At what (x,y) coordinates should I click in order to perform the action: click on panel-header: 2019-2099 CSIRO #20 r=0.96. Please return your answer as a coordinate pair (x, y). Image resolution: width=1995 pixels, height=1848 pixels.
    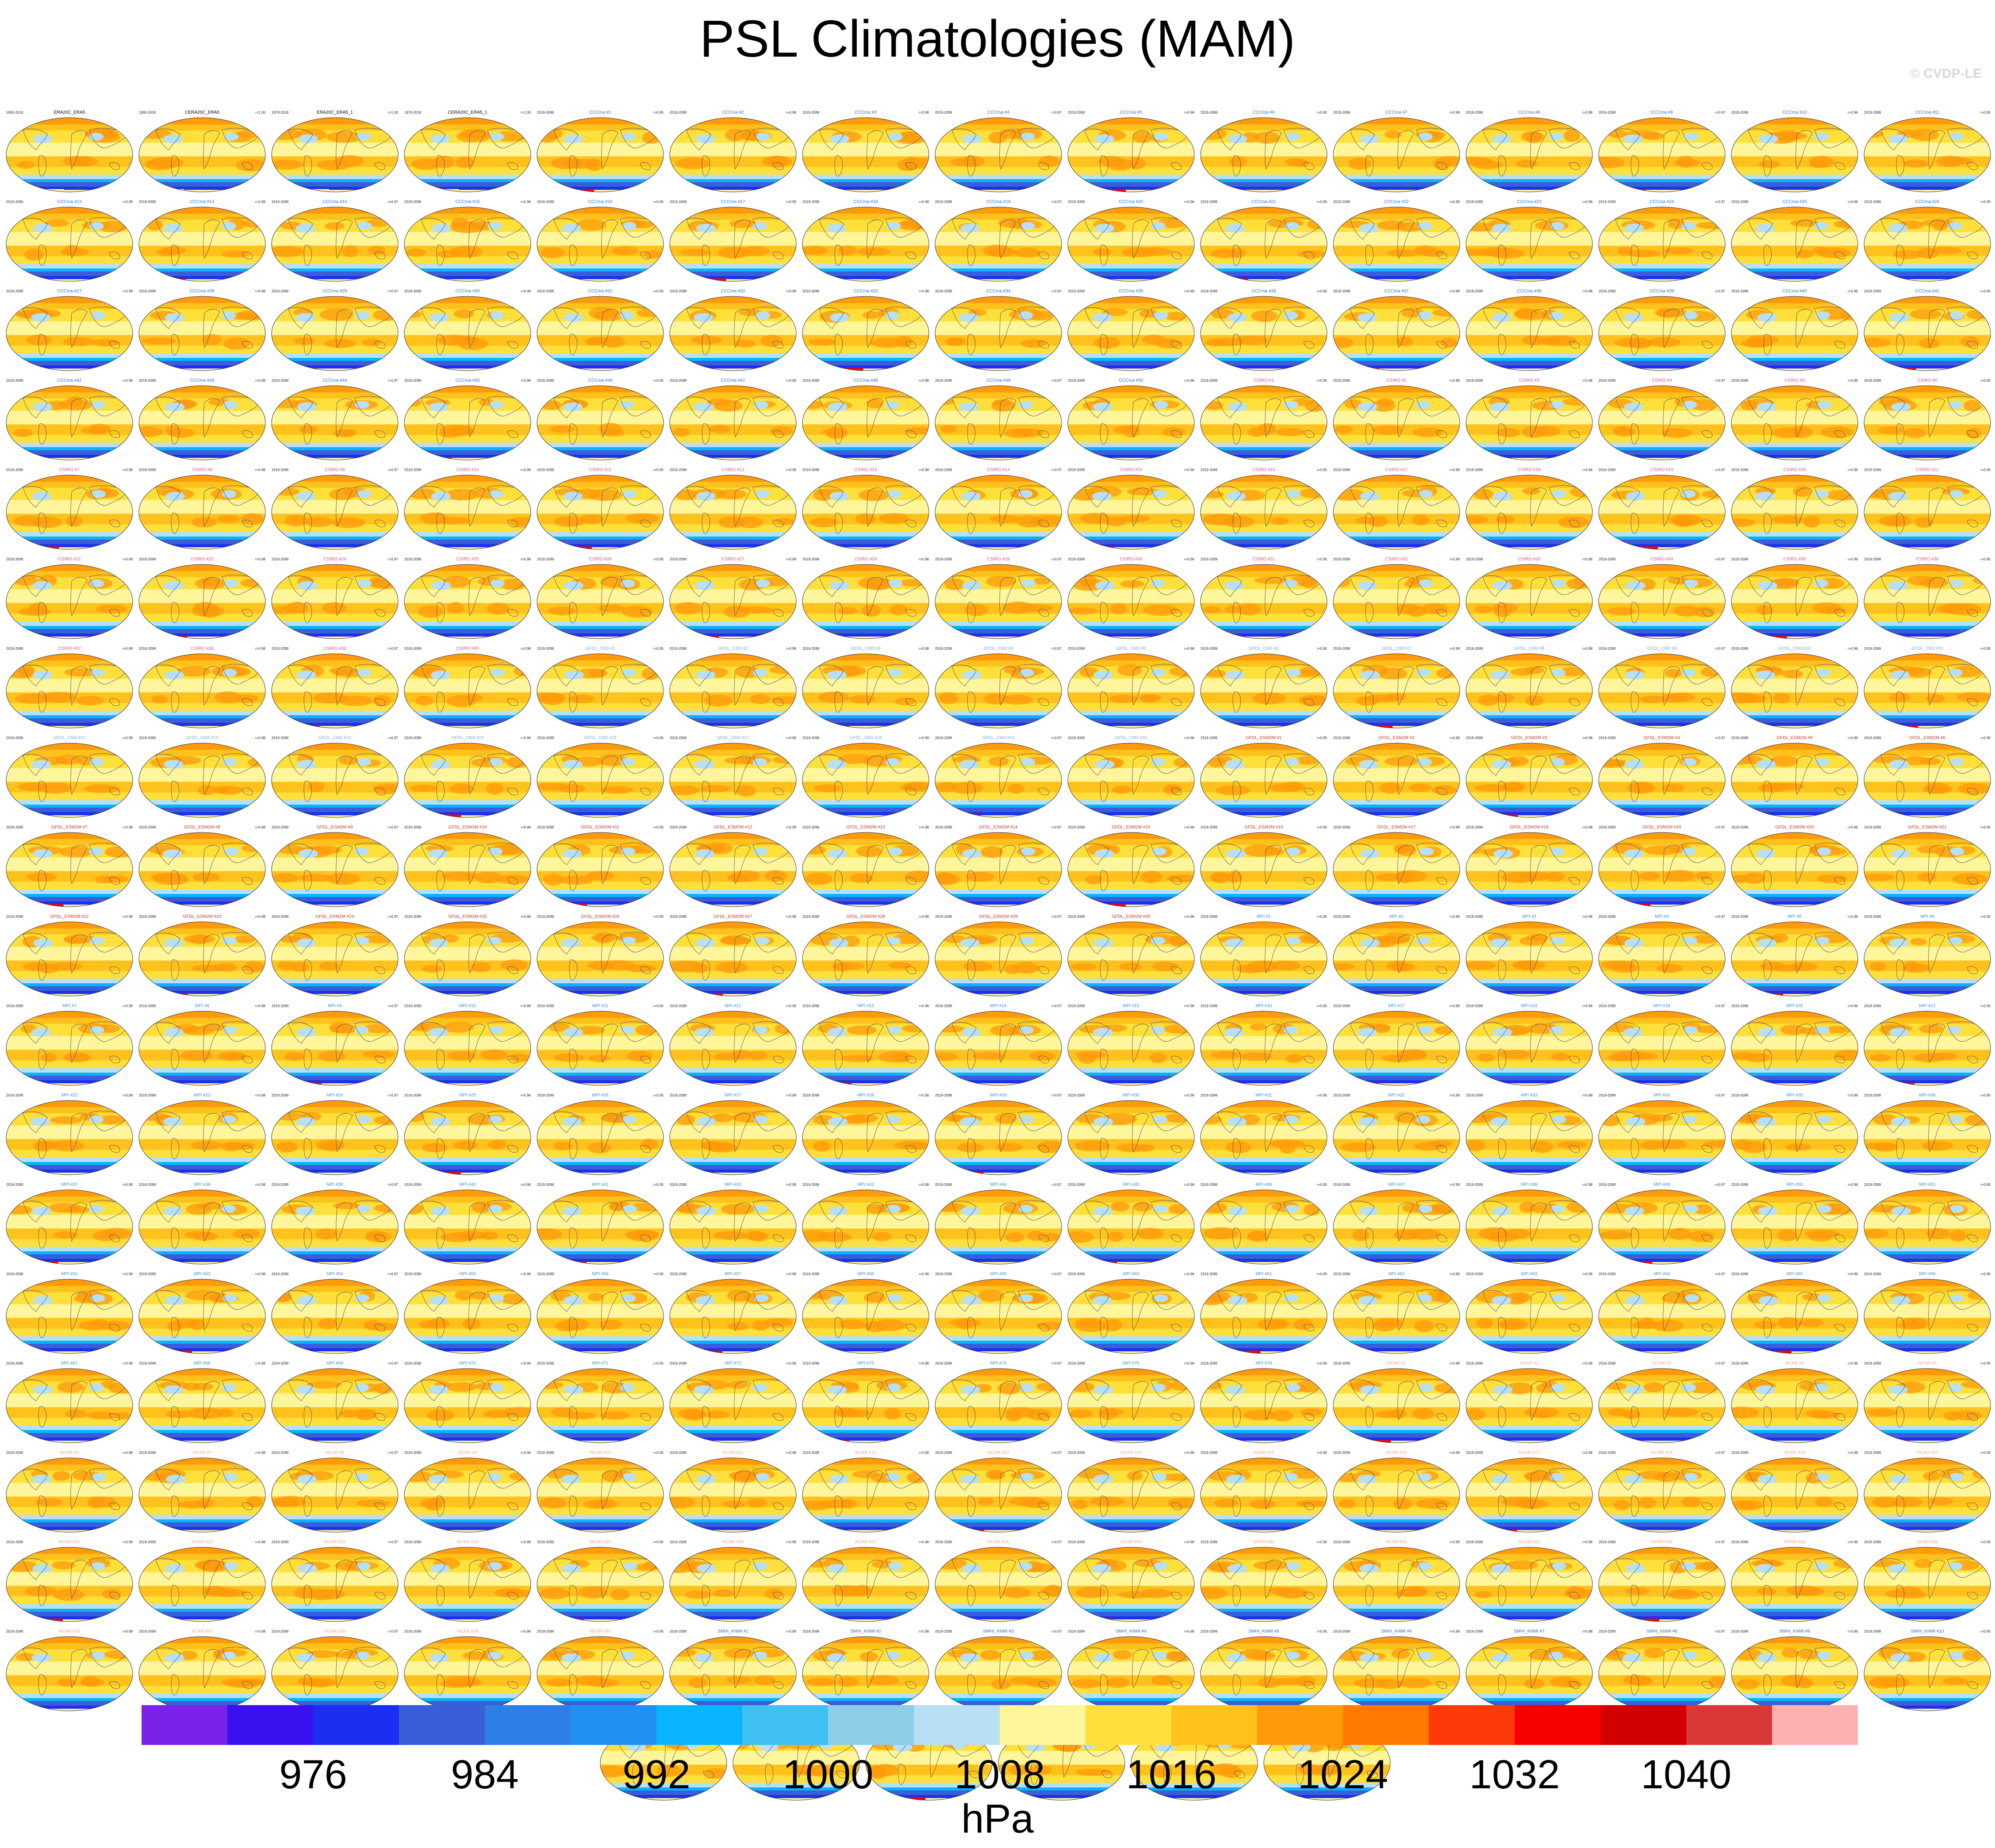
    Looking at the image, I should click on (1794, 470).